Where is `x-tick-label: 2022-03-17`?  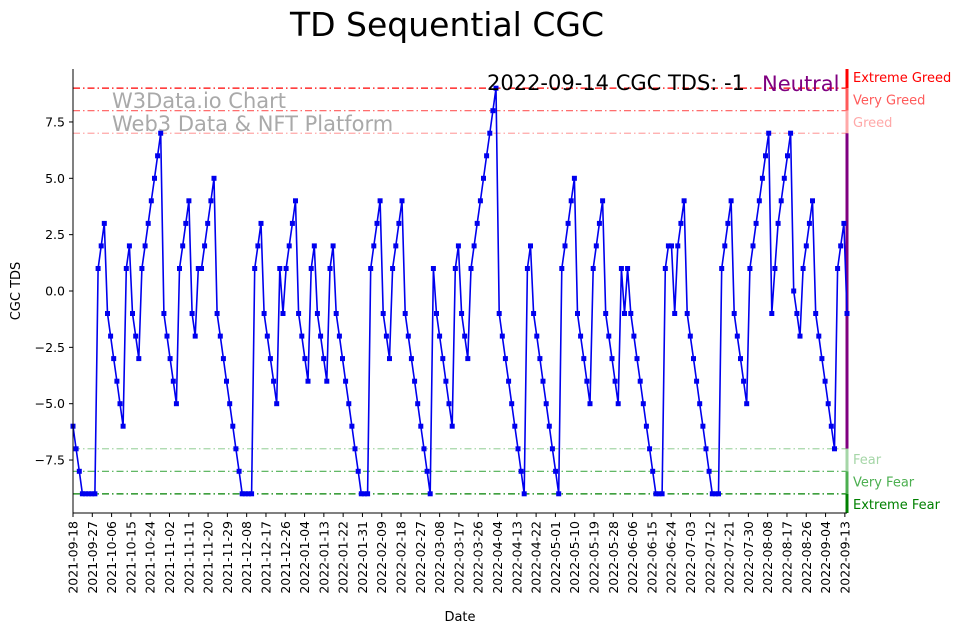
x-tick-label: 2022-03-17 is located at coordinates (458, 557).